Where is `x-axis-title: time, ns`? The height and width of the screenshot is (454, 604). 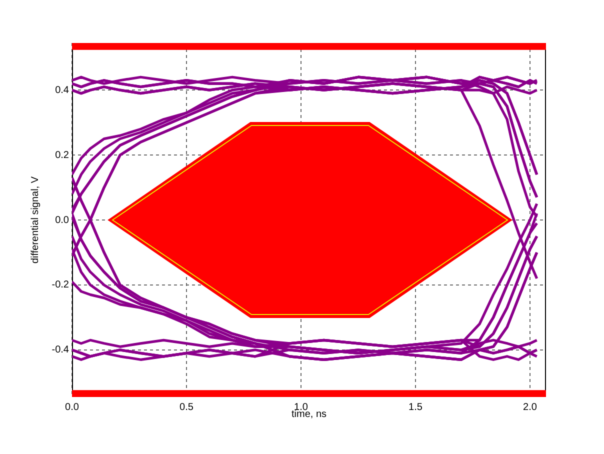
x-axis-title: time, ns is located at coordinates (309, 414).